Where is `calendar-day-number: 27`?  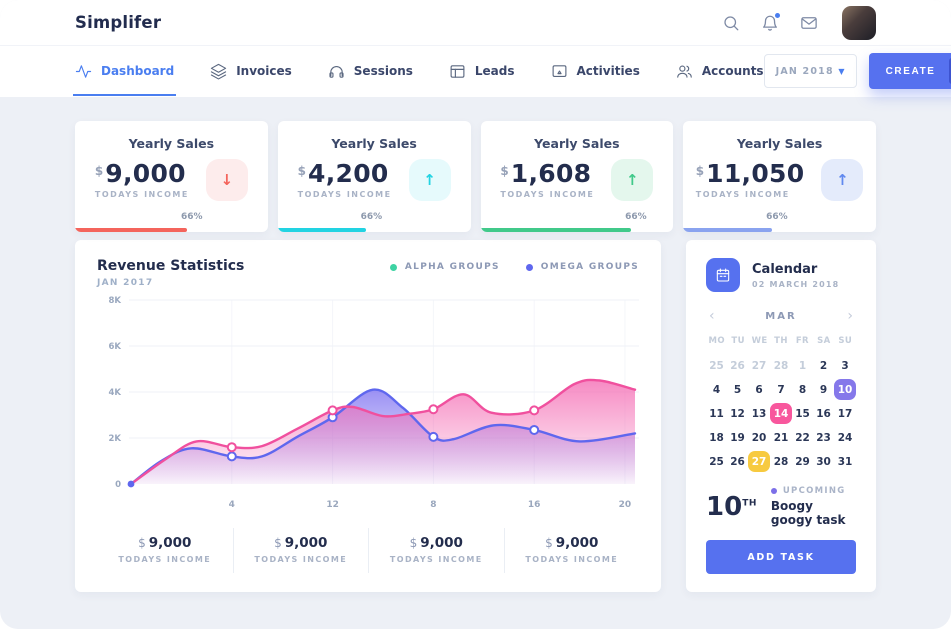
calendar-day-number: 27 is located at coordinates (759, 461).